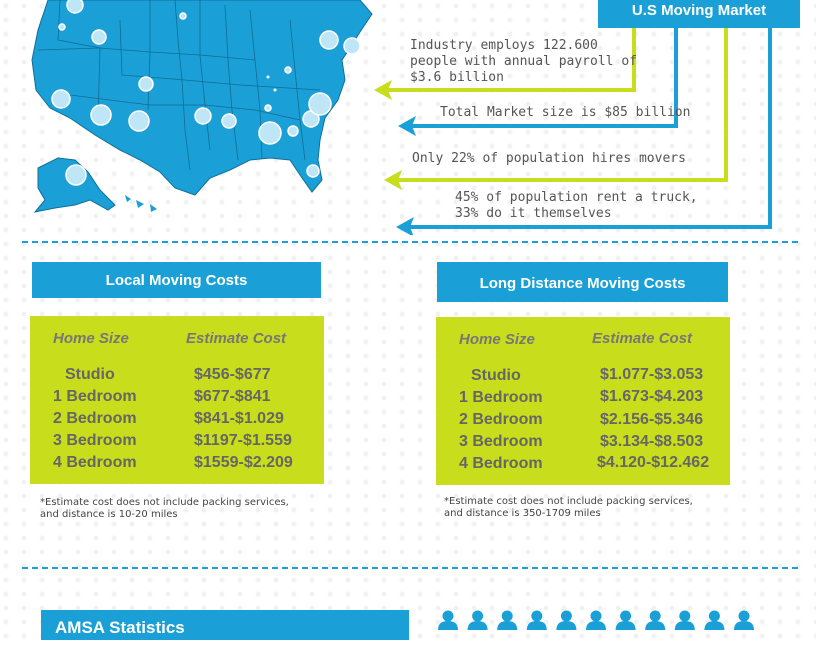 The width and height of the screenshot is (816, 646). What do you see at coordinates (504, 45) in the screenshot?
I see `stat-industry-line1: Industry employs 122.600` at bounding box center [504, 45].